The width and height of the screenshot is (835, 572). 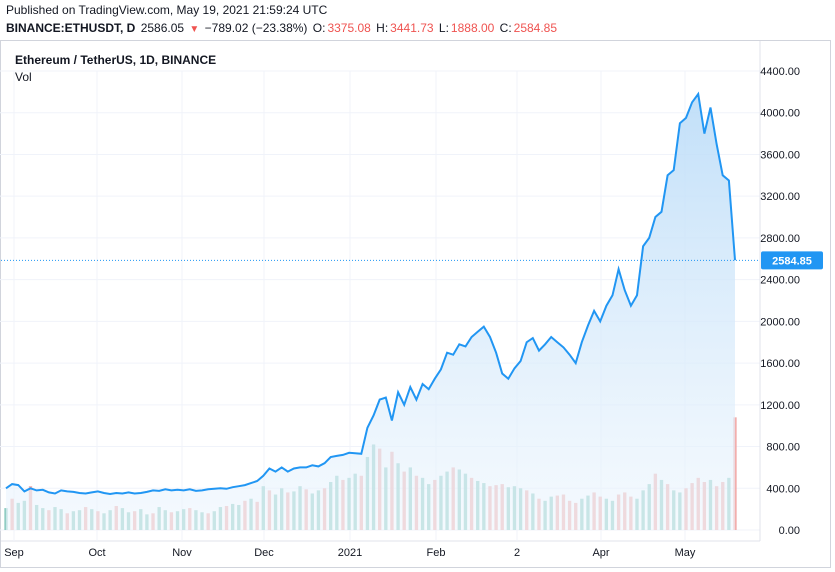 I want to click on x-tick-label: May, so click(x=685, y=553).